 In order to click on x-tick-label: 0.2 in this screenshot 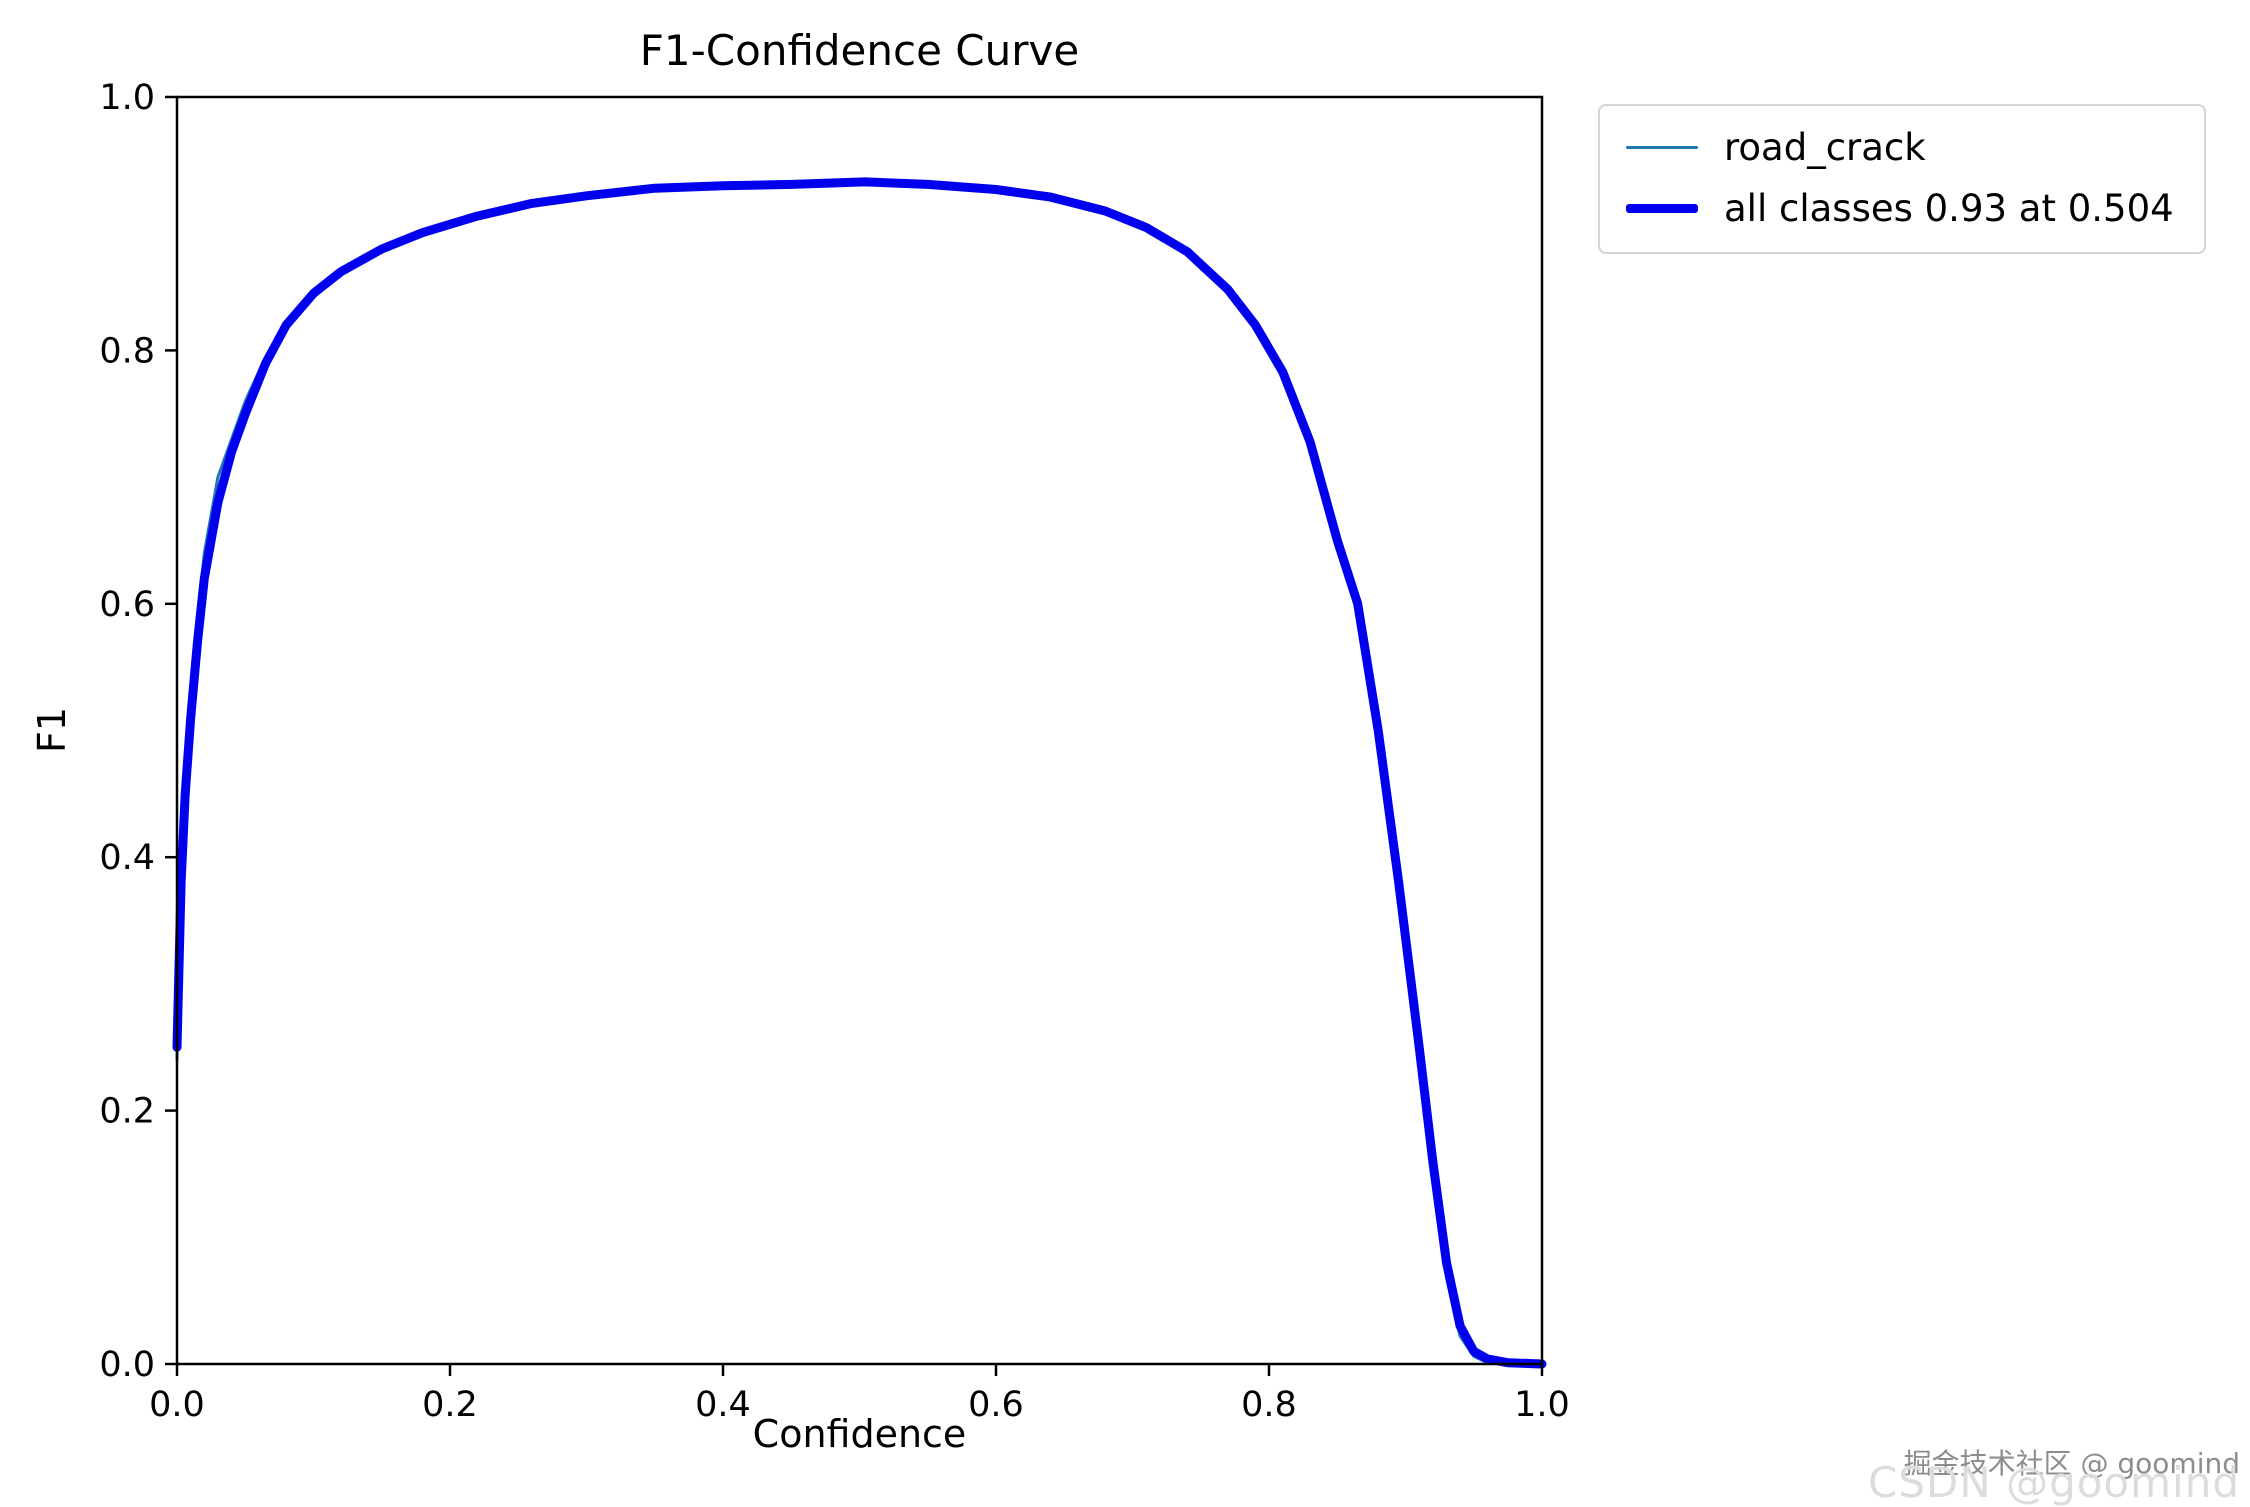, I will do `click(450, 1405)`.